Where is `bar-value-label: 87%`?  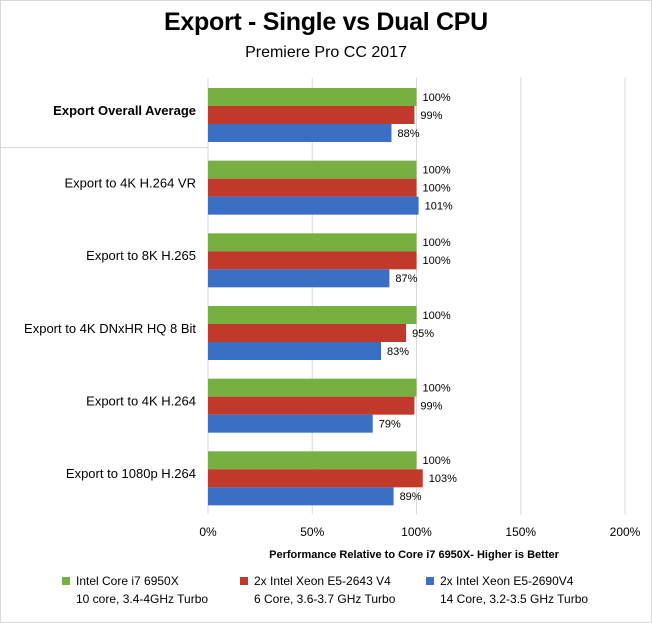
bar-value-label: 87% is located at coordinates (406, 279).